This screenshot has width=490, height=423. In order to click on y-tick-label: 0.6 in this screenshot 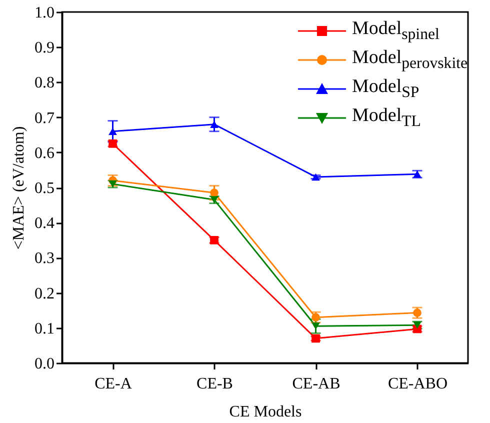, I will do `click(44, 153)`.